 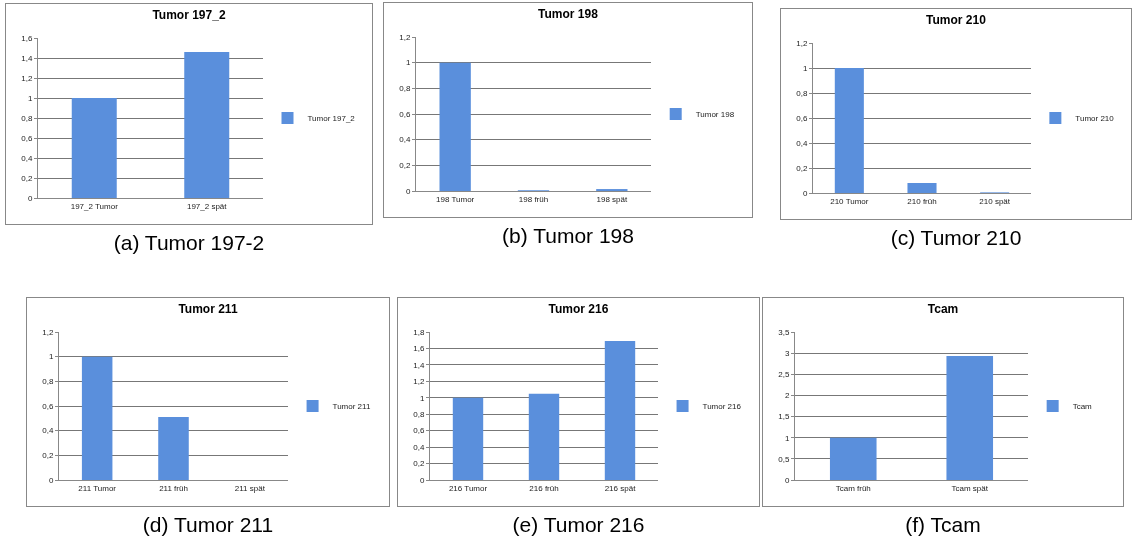 What do you see at coordinates (208, 525) in the screenshot?
I see `text: (d) Tumor 211` at bounding box center [208, 525].